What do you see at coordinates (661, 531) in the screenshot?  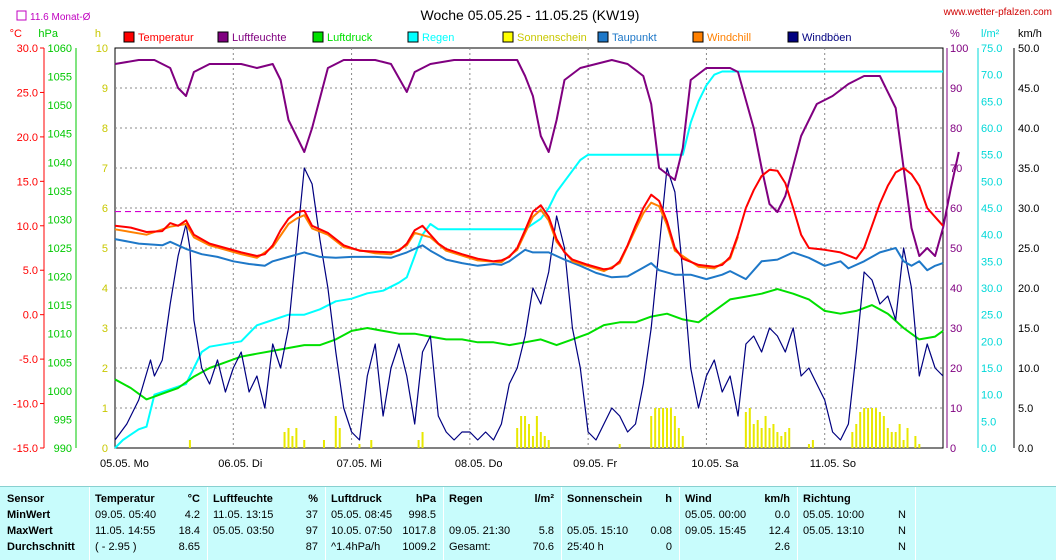 I see `stats-cell-sun_val: 0.08` at bounding box center [661, 531].